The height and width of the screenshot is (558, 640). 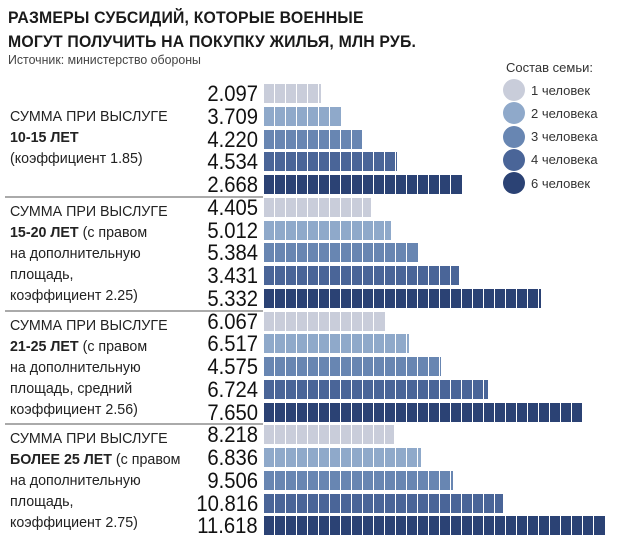 I want to click on value-label: 7.650, so click(x=232, y=412).